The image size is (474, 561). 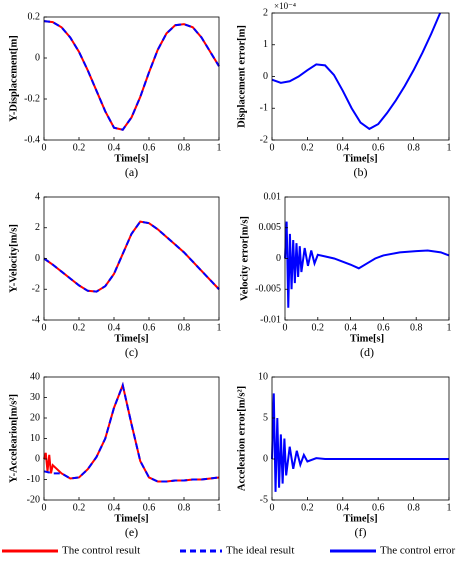 I want to click on y-tick-label: 20, so click(x=35, y=417).